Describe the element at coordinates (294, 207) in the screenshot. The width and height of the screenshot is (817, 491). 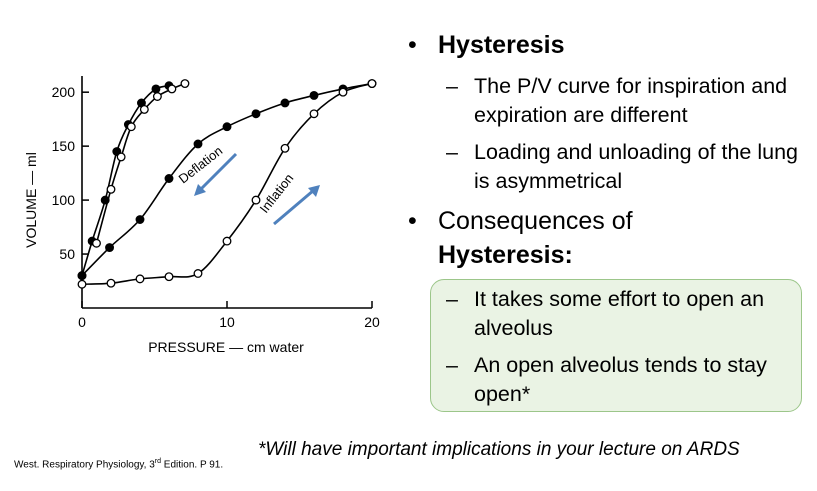
I see `inflation-arrow-icon` at that location.